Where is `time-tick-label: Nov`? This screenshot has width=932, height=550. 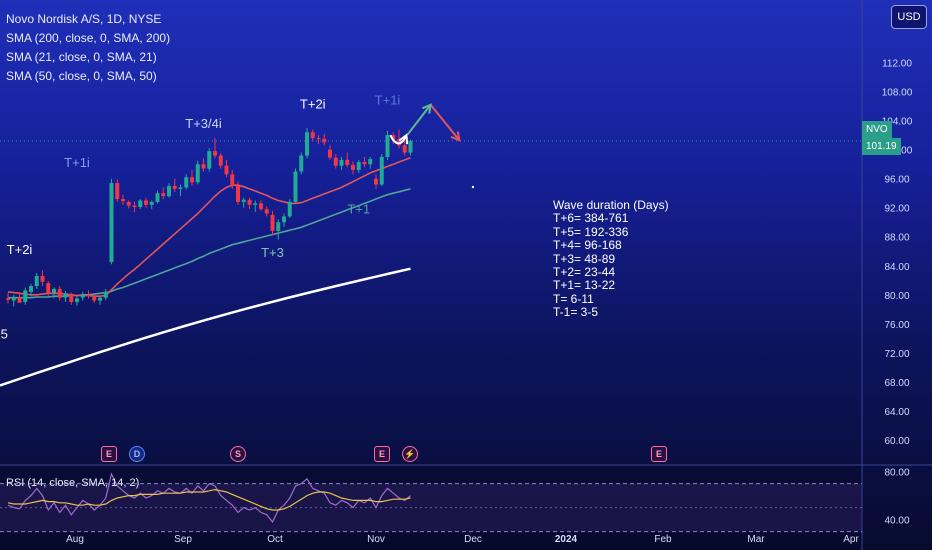
time-tick-label: Nov is located at coordinates (376, 539).